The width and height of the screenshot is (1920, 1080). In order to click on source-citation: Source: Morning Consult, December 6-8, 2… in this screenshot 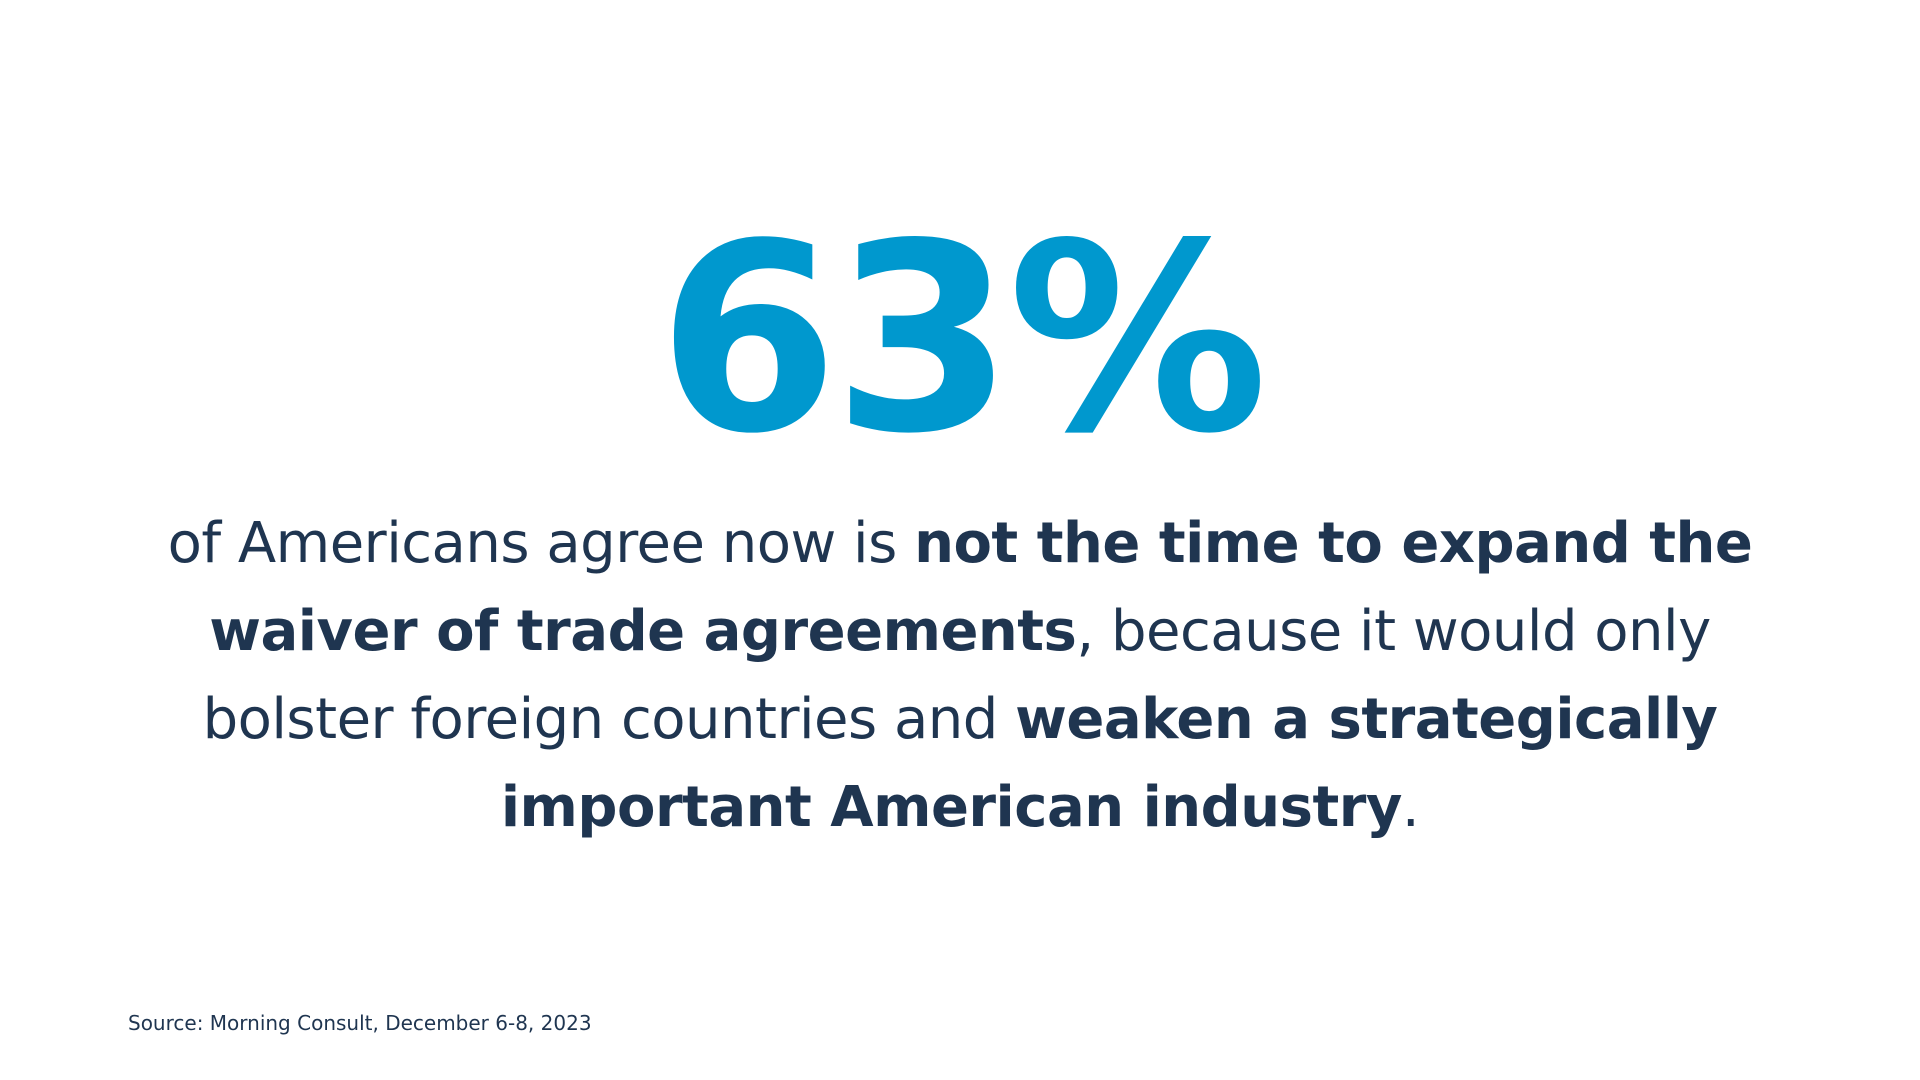, I will do `click(360, 1023)`.